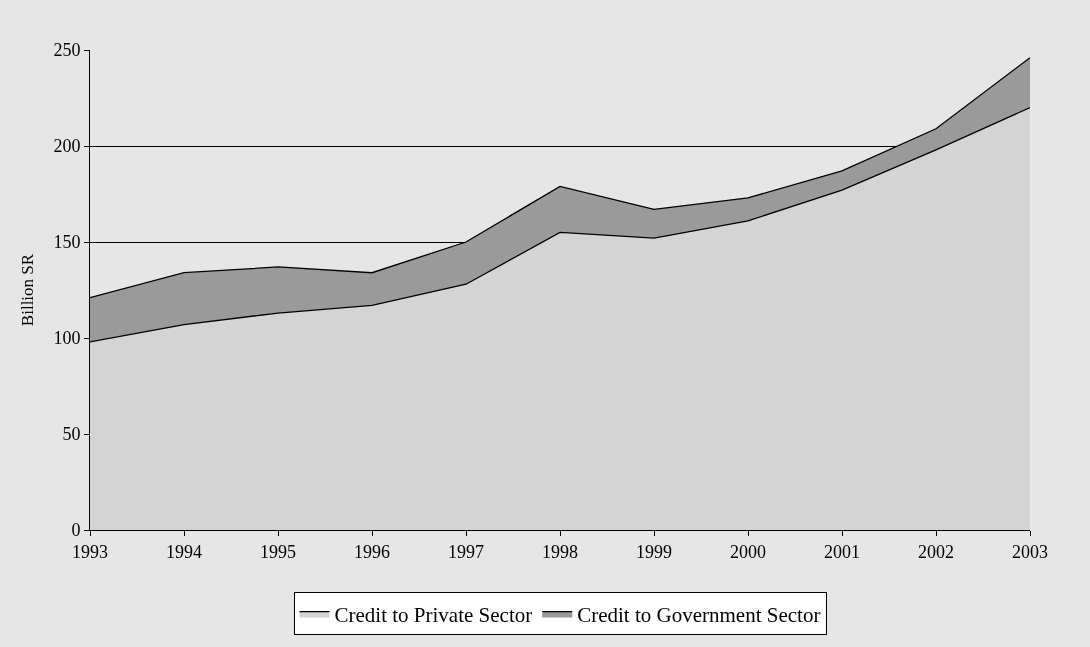 The image size is (1090, 647). Describe the element at coordinates (372, 551) in the screenshot. I see `x-tick-label: 1996` at that location.